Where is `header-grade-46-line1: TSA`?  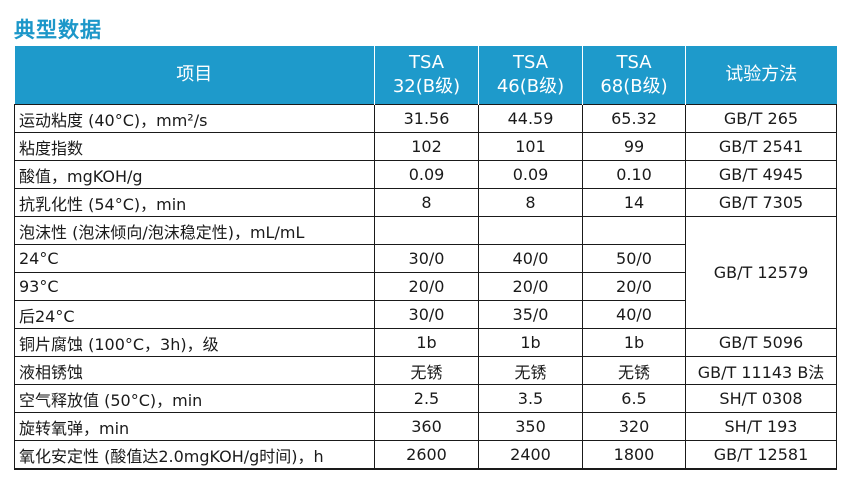
header-grade-46-line1: TSA is located at coordinates (530, 62).